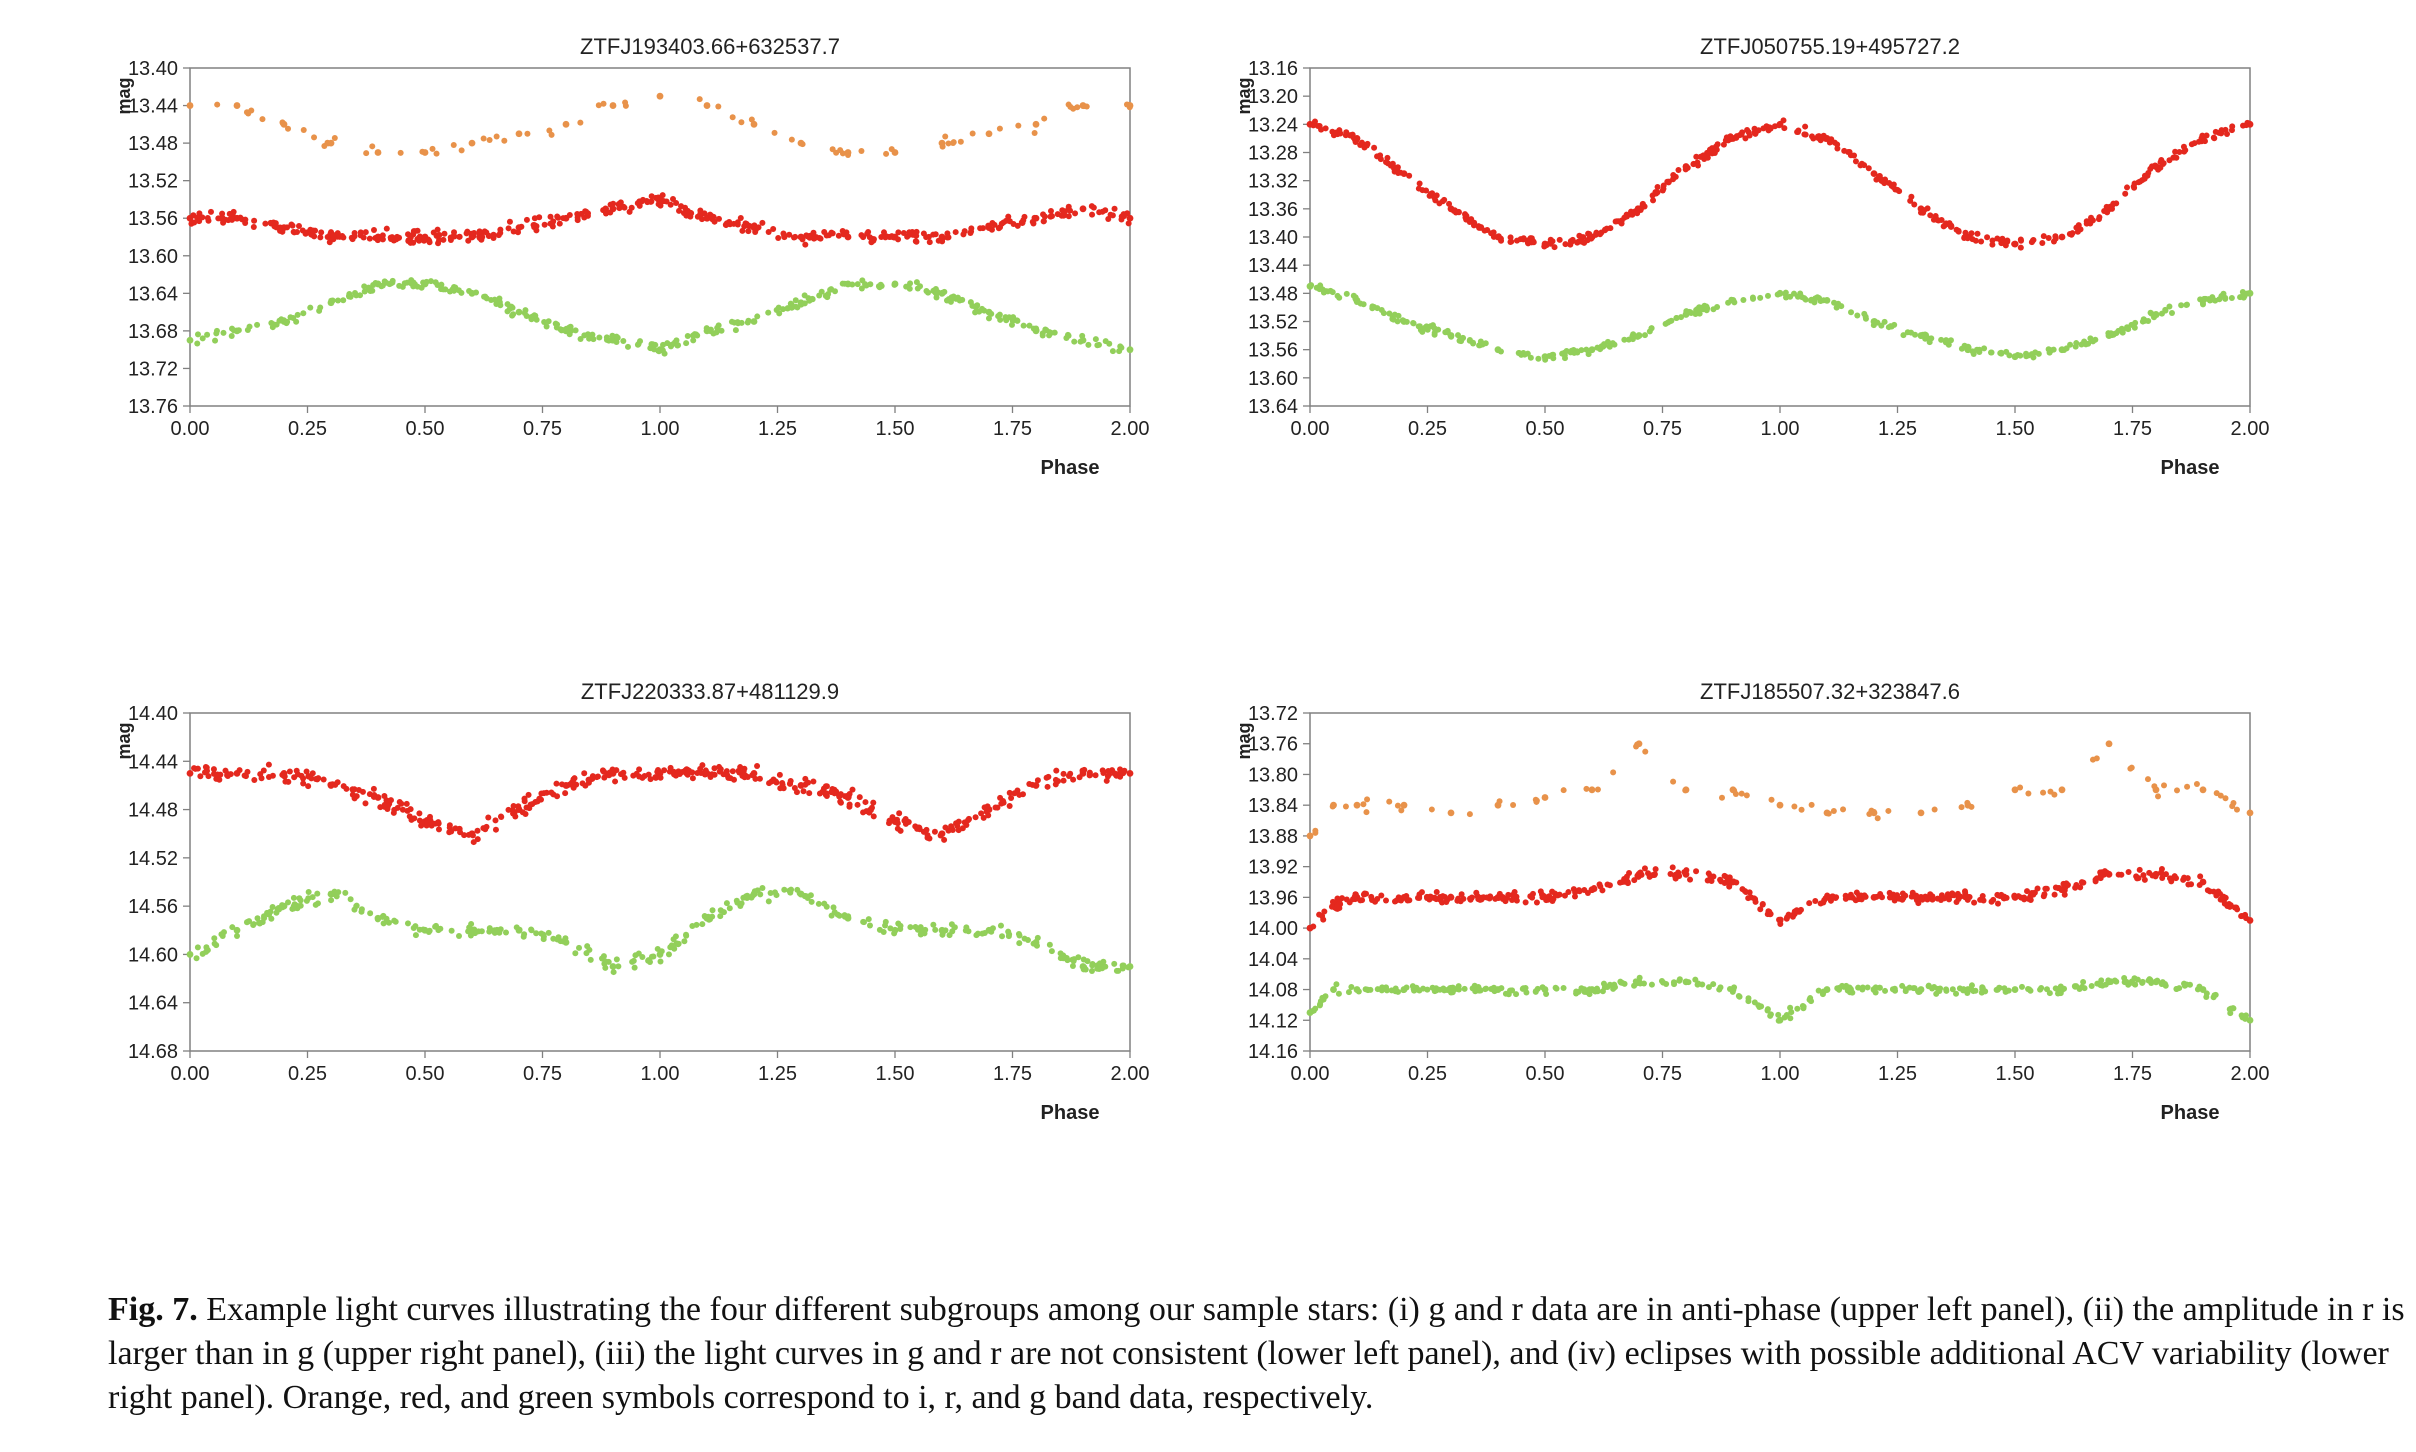 This screenshot has width=2416, height=1452. I want to click on x-tick-label: 2.00, so click(1130, 429).